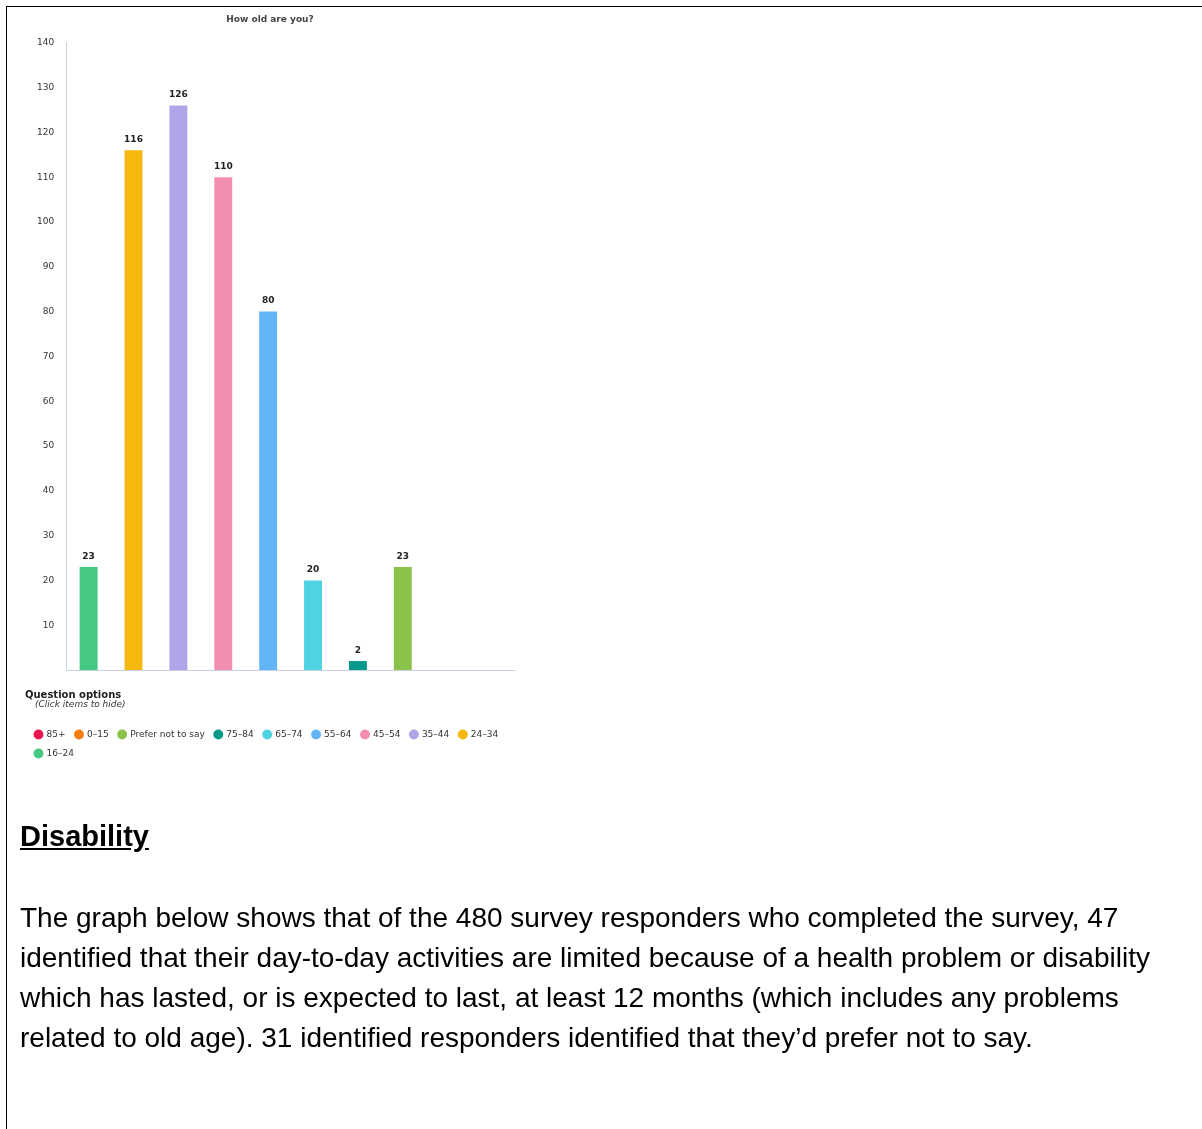 The height and width of the screenshot is (1129, 1202). I want to click on legend-label: 16–24, so click(60, 752).